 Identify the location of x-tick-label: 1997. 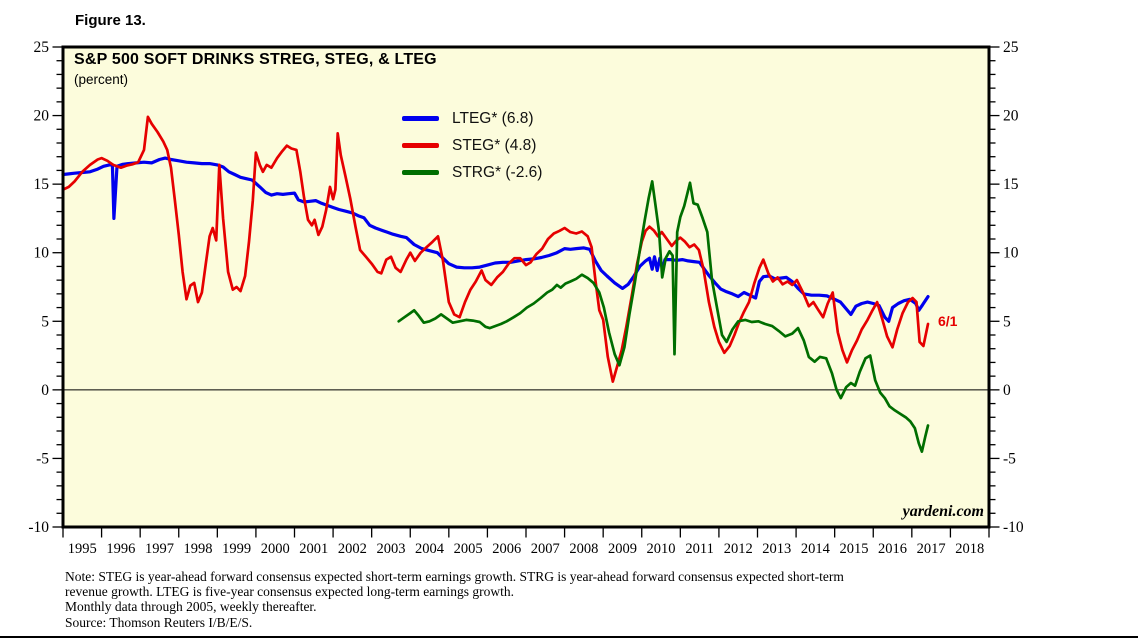
(159, 549).